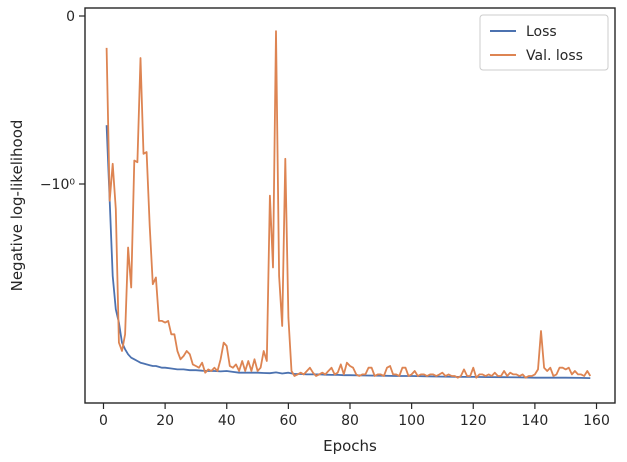  Describe the element at coordinates (554, 56) in the screenshot. I see `legend-label-val-loss: Val. loss` at that location.